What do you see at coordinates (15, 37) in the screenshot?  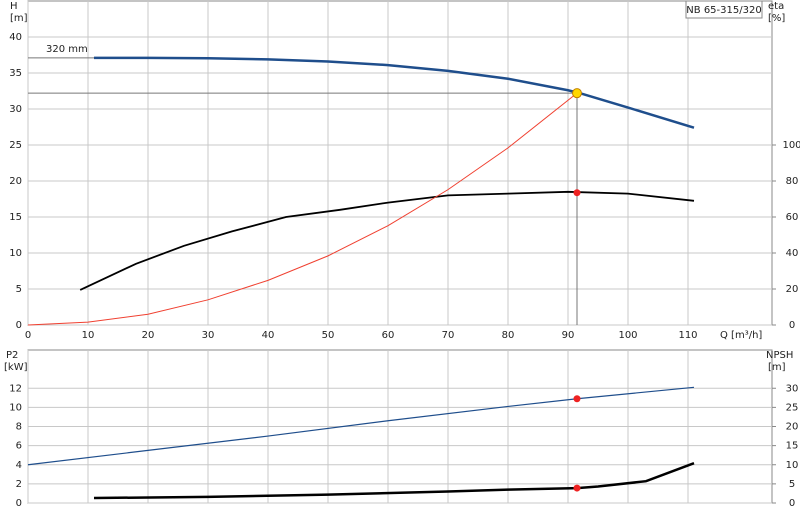 I see `y-tick-label: 40` at bounding box center [15, 37].